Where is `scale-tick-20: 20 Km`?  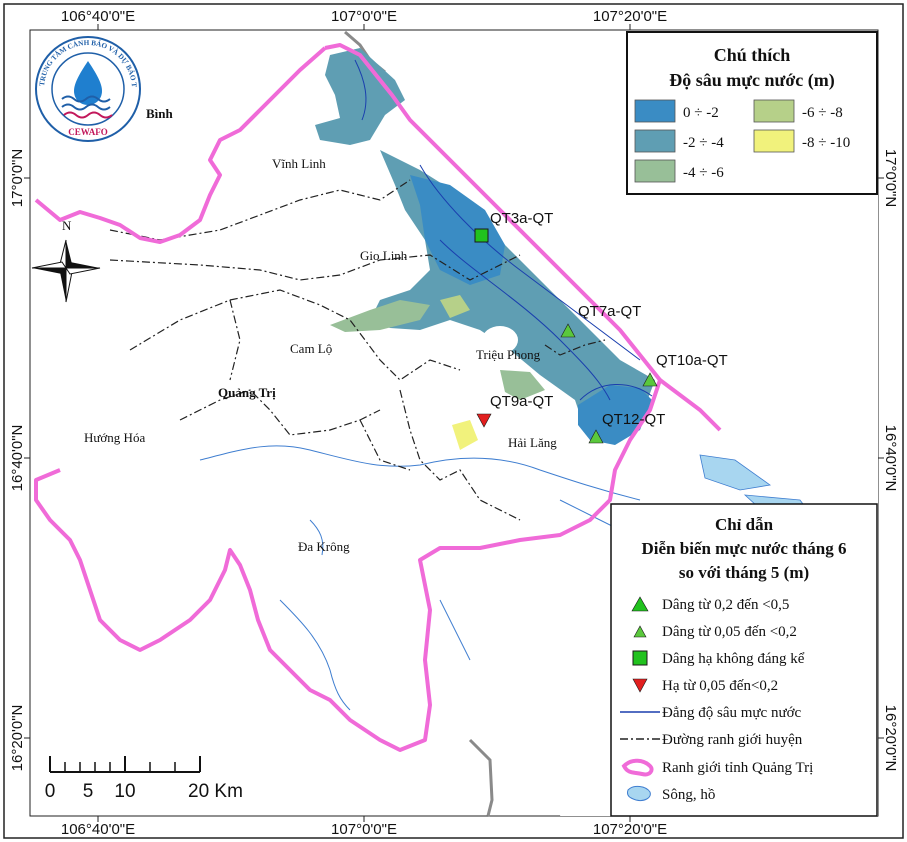 scale-tick-20: 20 Km is located at coordinates (215, 791).